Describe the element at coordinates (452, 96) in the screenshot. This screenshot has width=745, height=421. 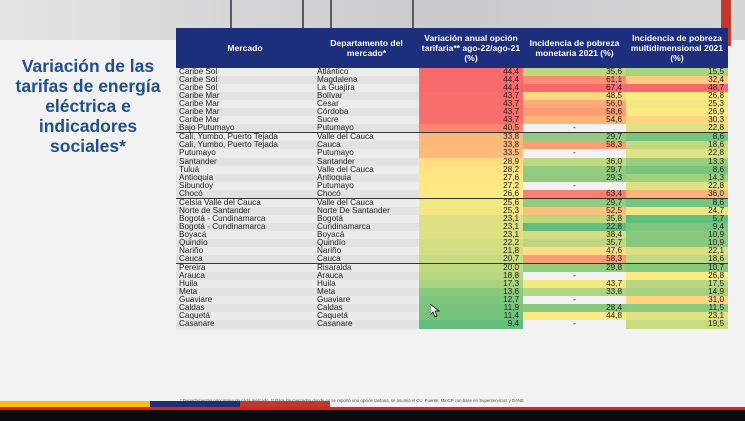
I see `table-row: Caribe Mar Bolívar 43,7 48,5 26,8` at that location.